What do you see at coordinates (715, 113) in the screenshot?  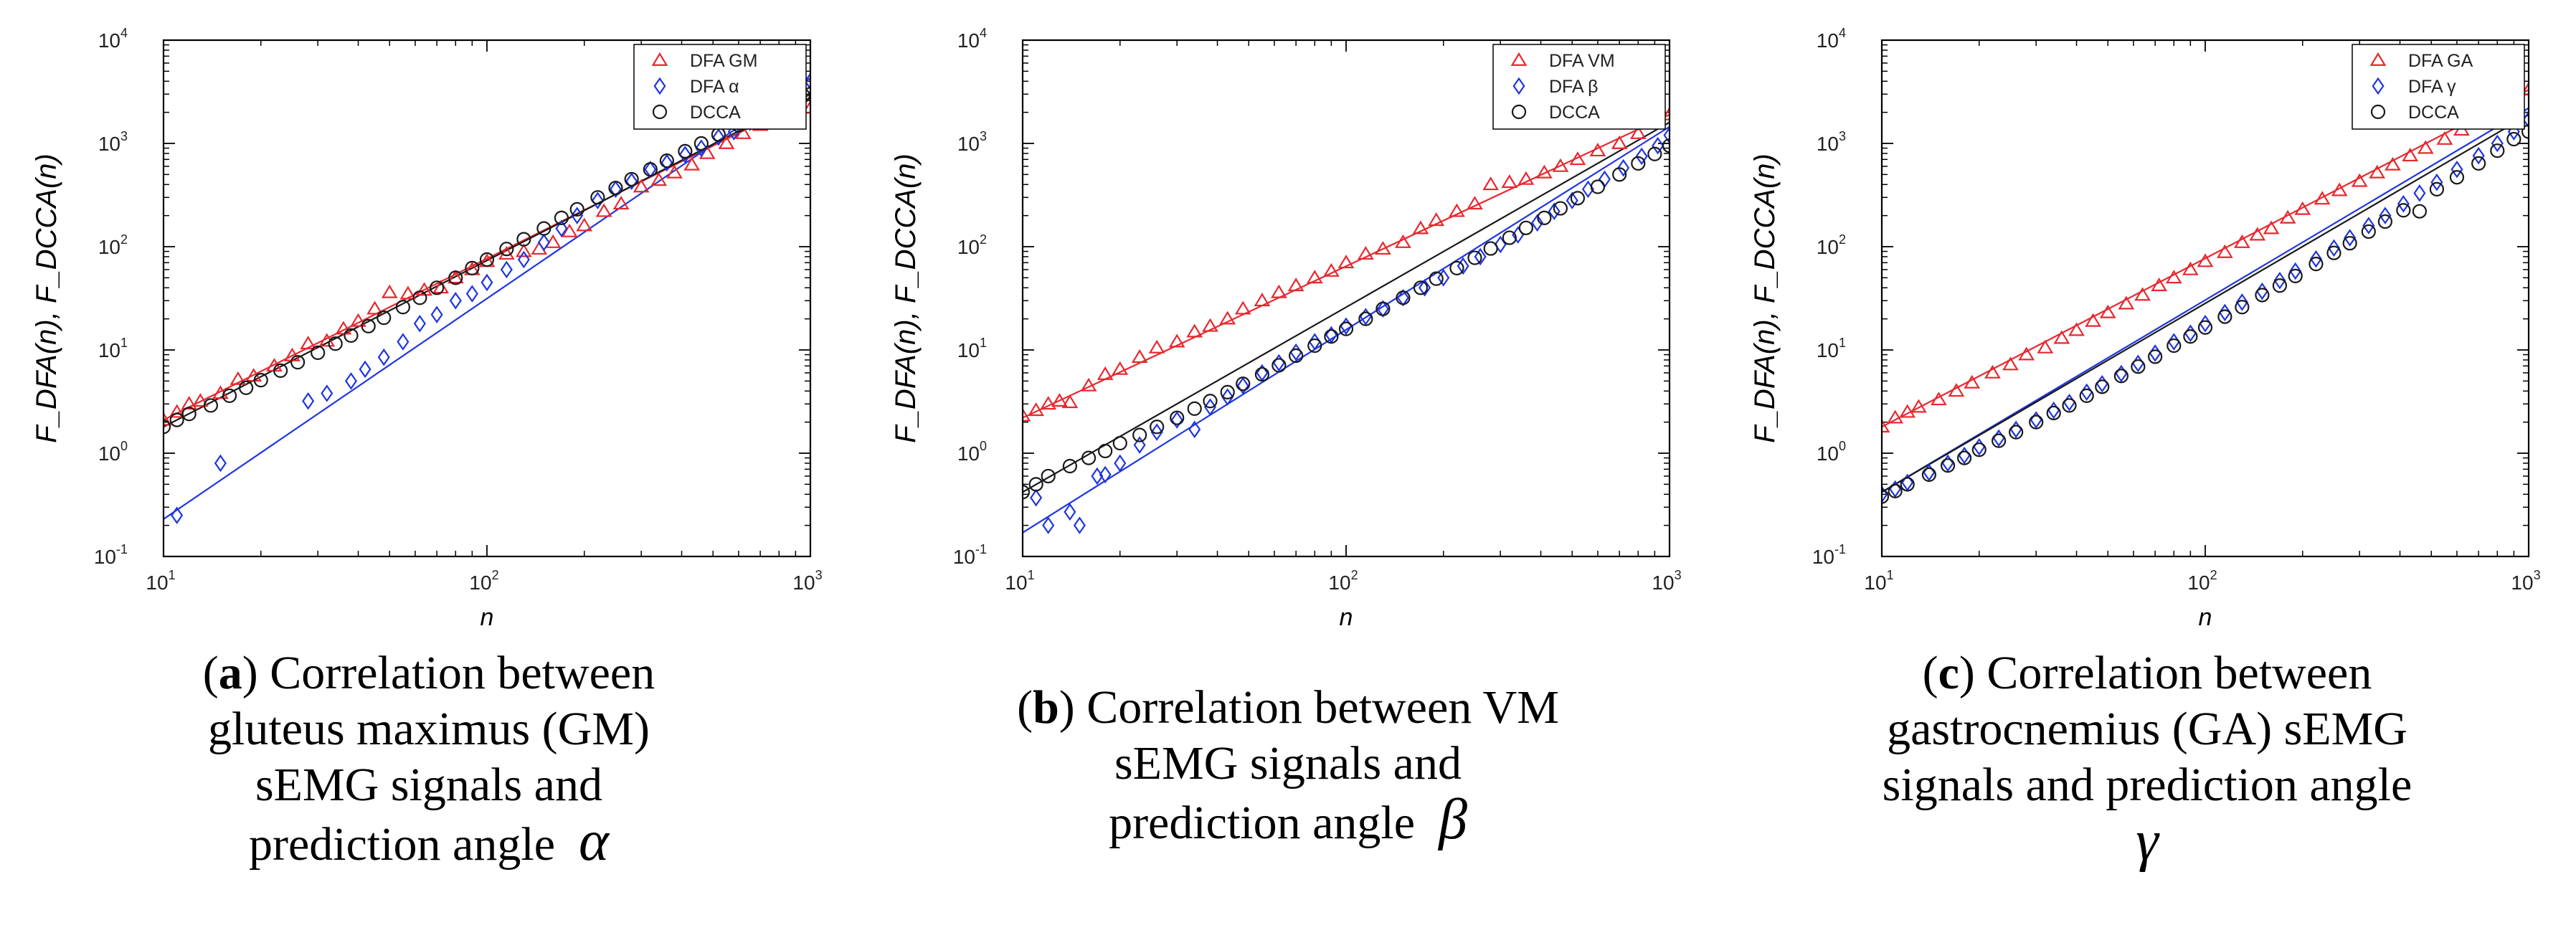 I see `legend-label: DCCA` at bounding box center [715, 113].